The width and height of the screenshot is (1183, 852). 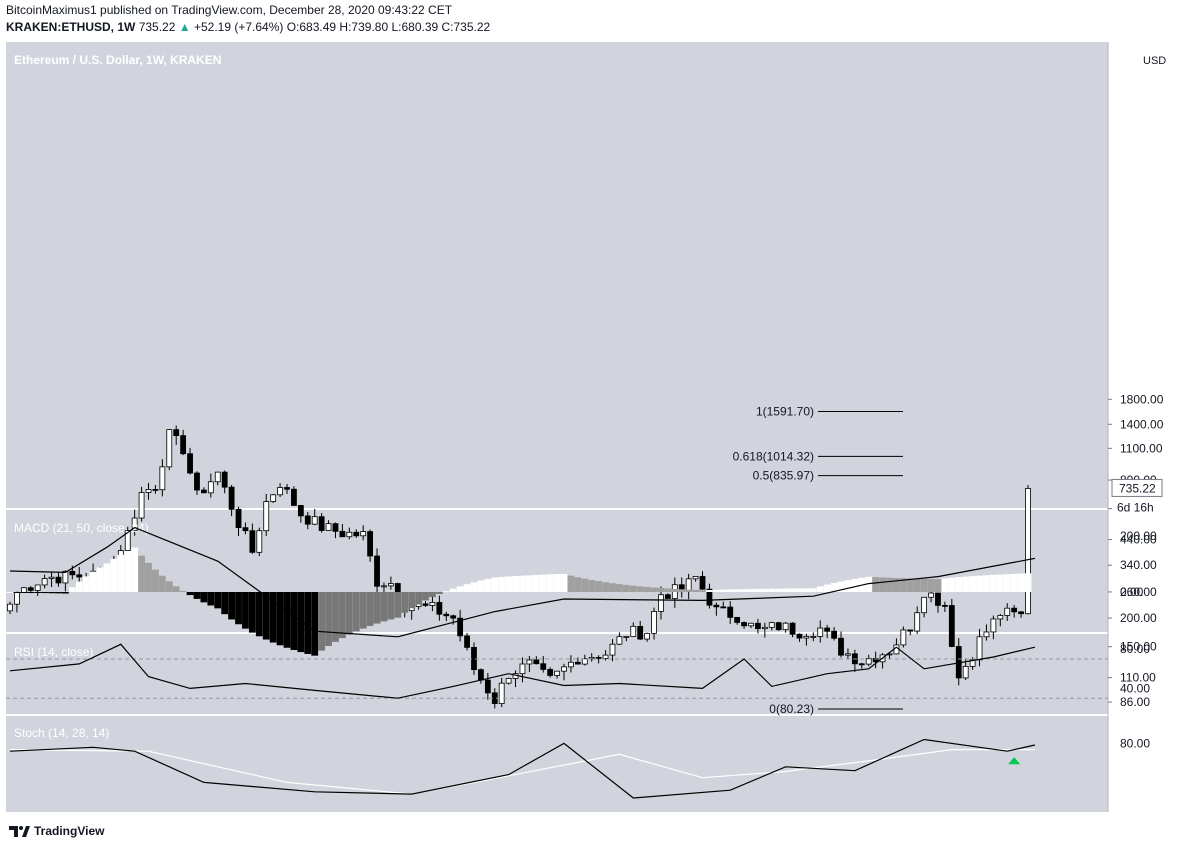 I want to click on stoch-cross-arrow-icon, so click(x=1014, y=761).